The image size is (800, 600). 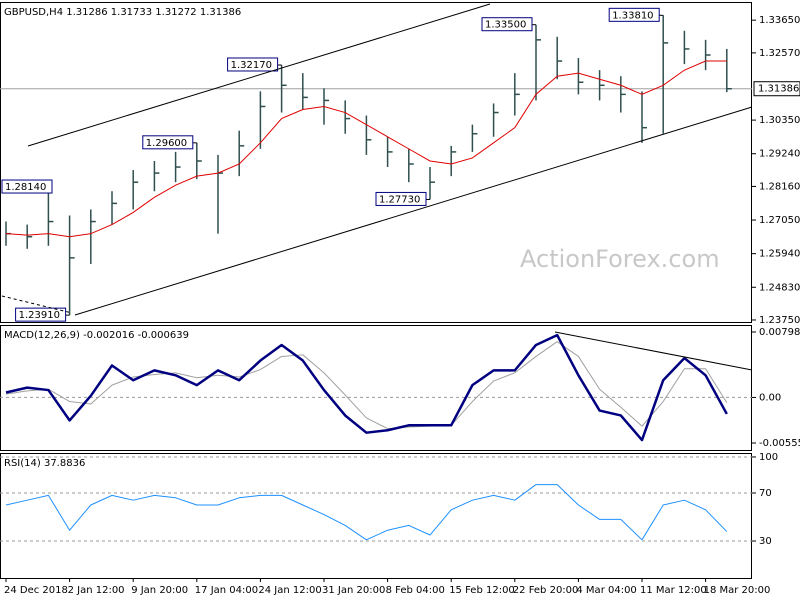 I want to click on y-tick-label: 1.30350, so click(x=779, y=120).